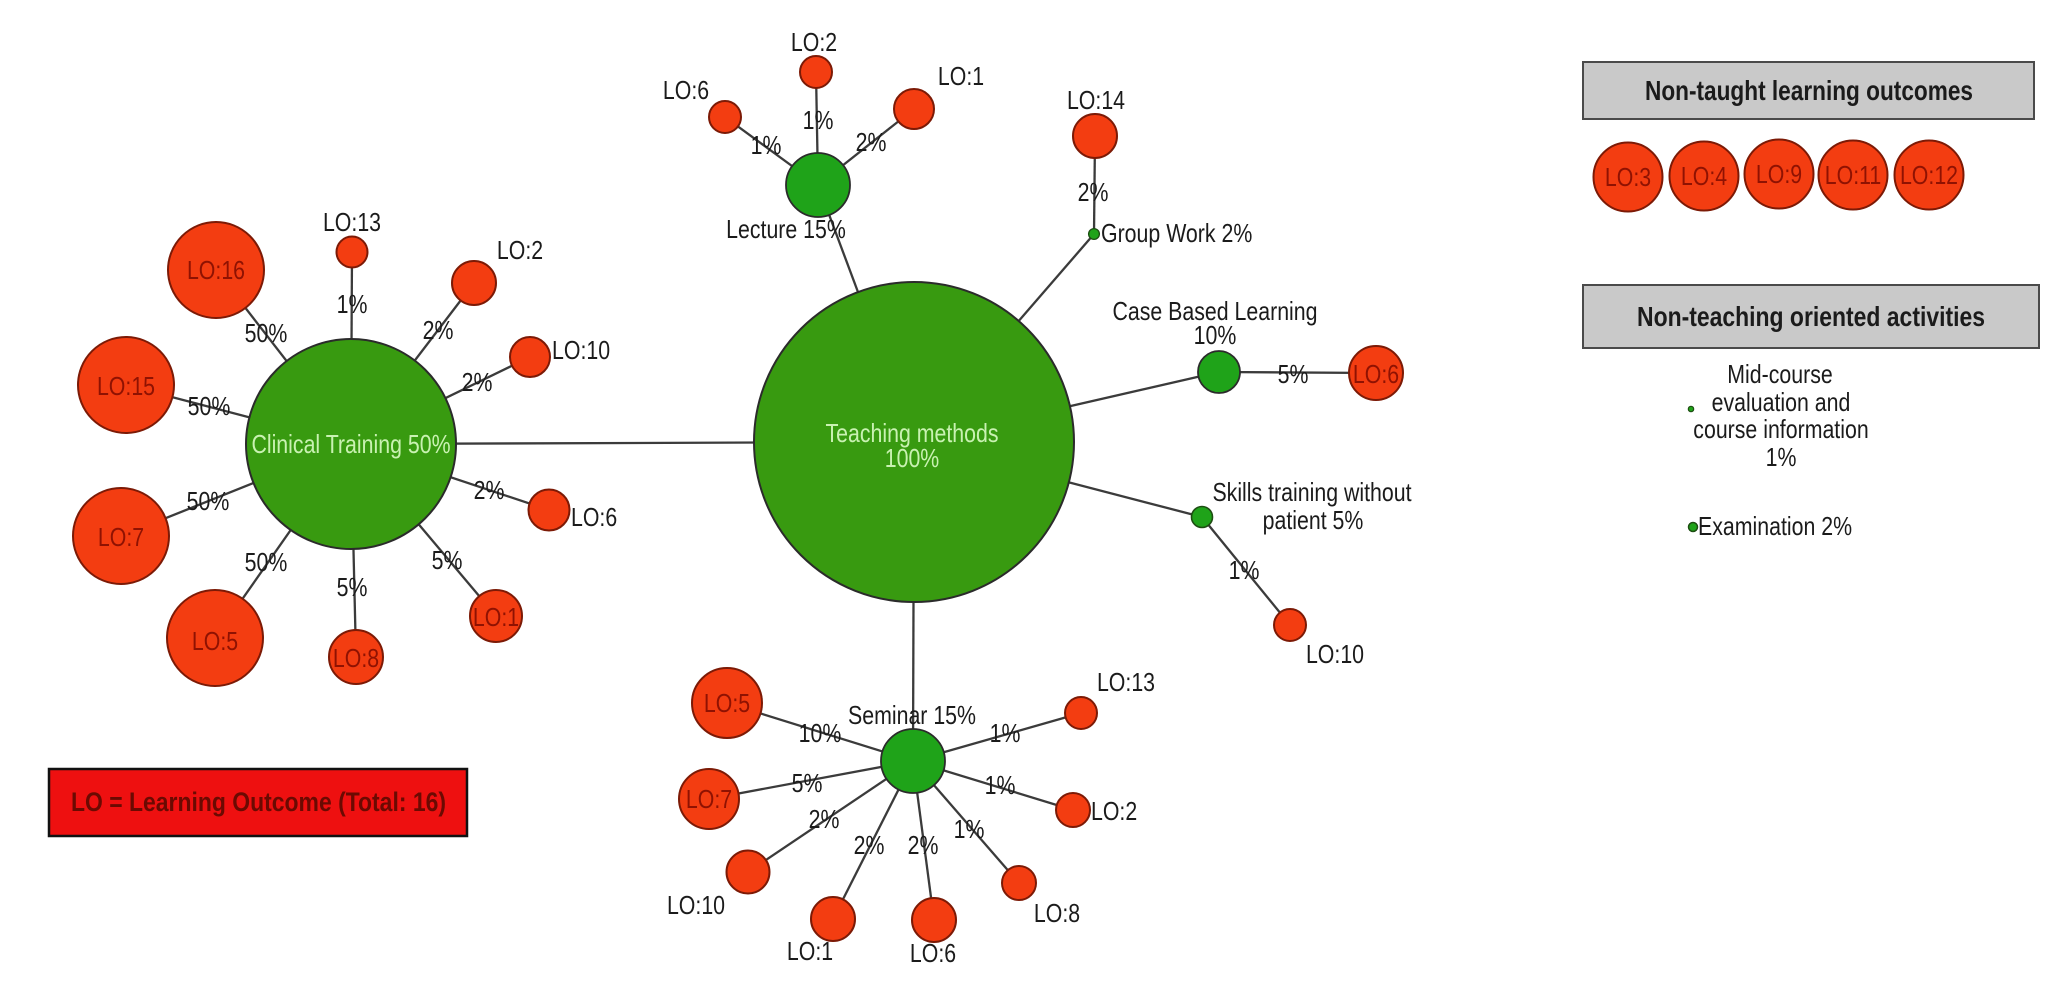 The height and width of the screenshot is (1001, 2059). Describe the element at coordinates (1929, 175) in the screenshot. I see `svg-text: LO:12` at that location.